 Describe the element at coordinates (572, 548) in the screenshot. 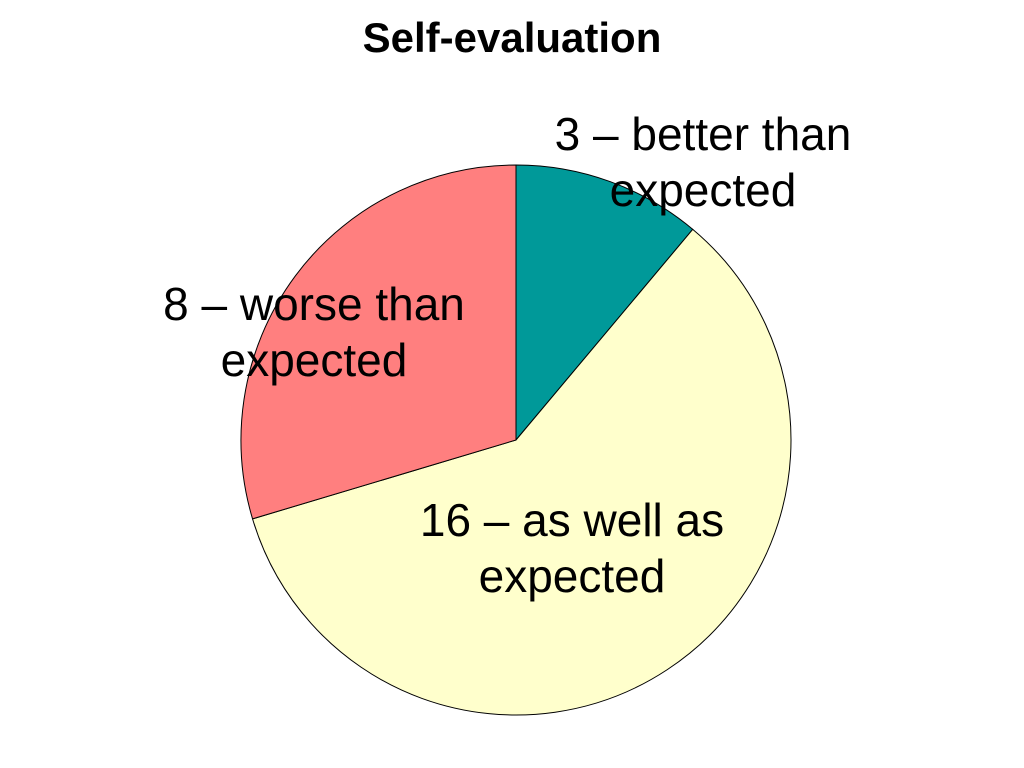

I see `slice-label: 16 – as well as expected` at that location.